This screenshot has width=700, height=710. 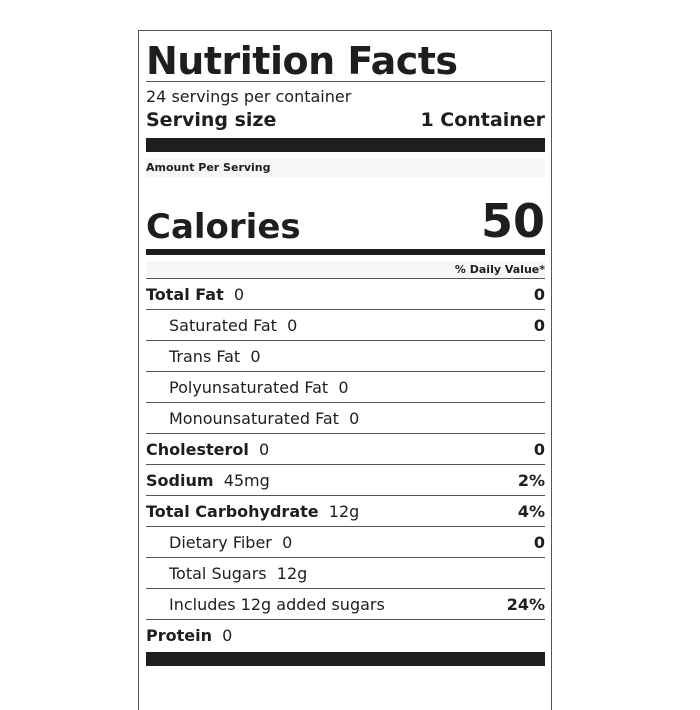 I want to click on nutrient-daily-value: 4%, so click(x=531, y=511).